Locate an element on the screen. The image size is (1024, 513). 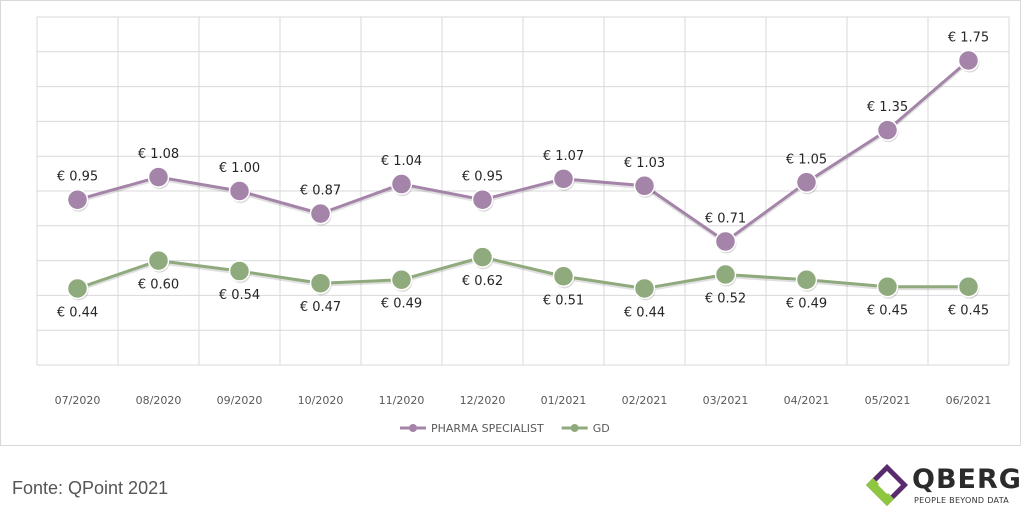
data-label: € 0.60 is located at coordinates (158, 285).